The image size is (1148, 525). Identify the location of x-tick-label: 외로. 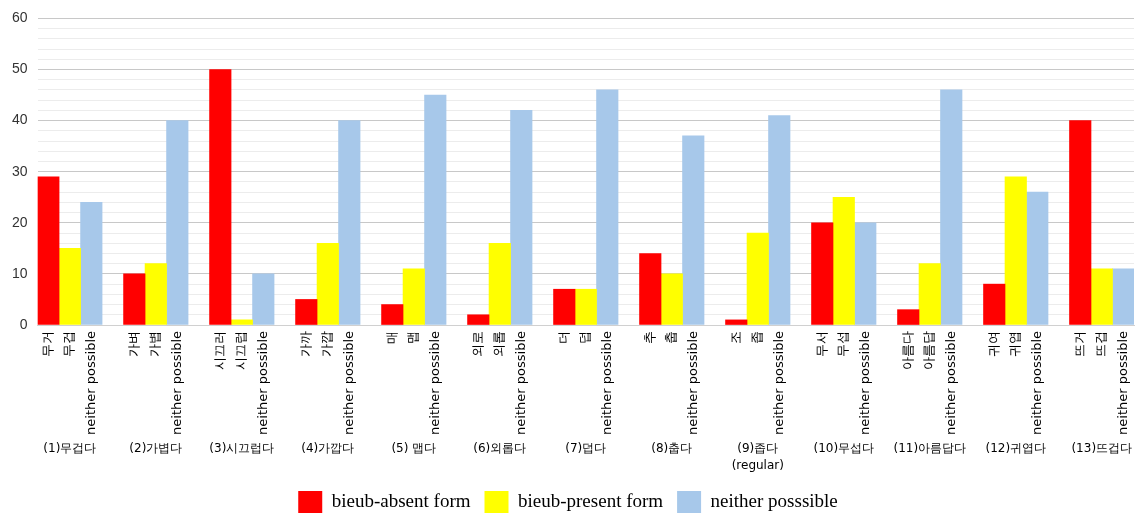
(477, 344).